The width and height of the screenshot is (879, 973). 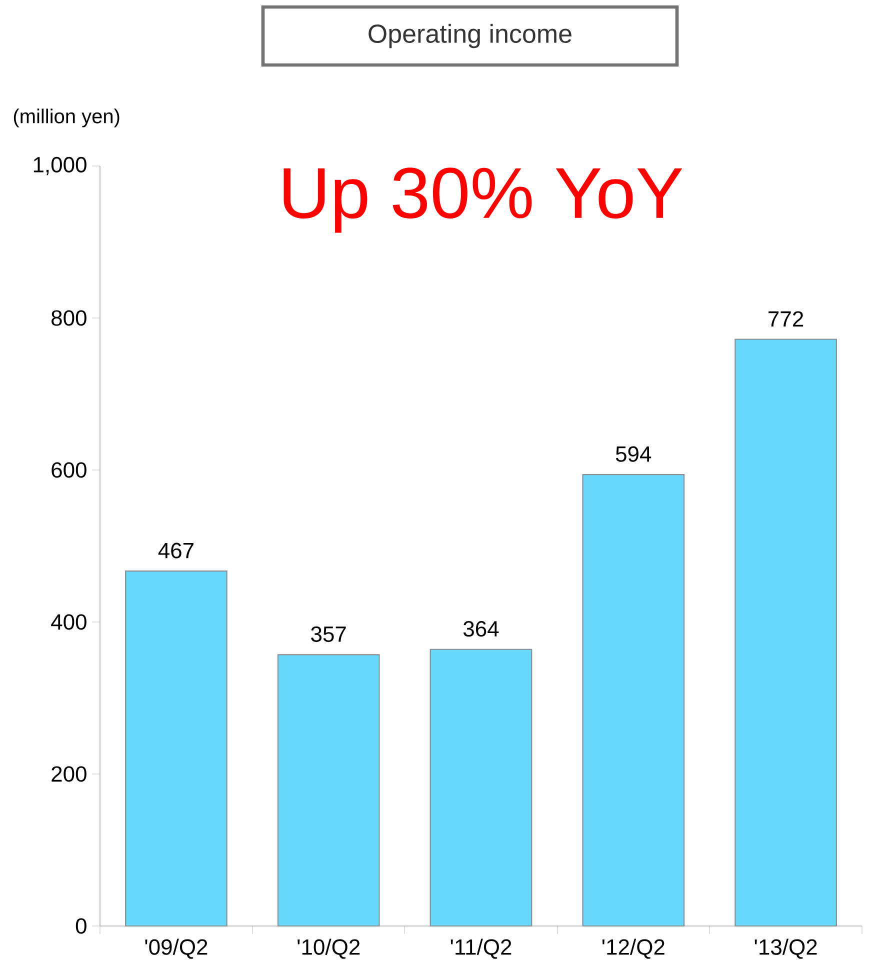 What do you see at coordinates (483, 200) in the screenshot?
I see `annotation: Up 30% YoY` at bounding box center [483, 200].